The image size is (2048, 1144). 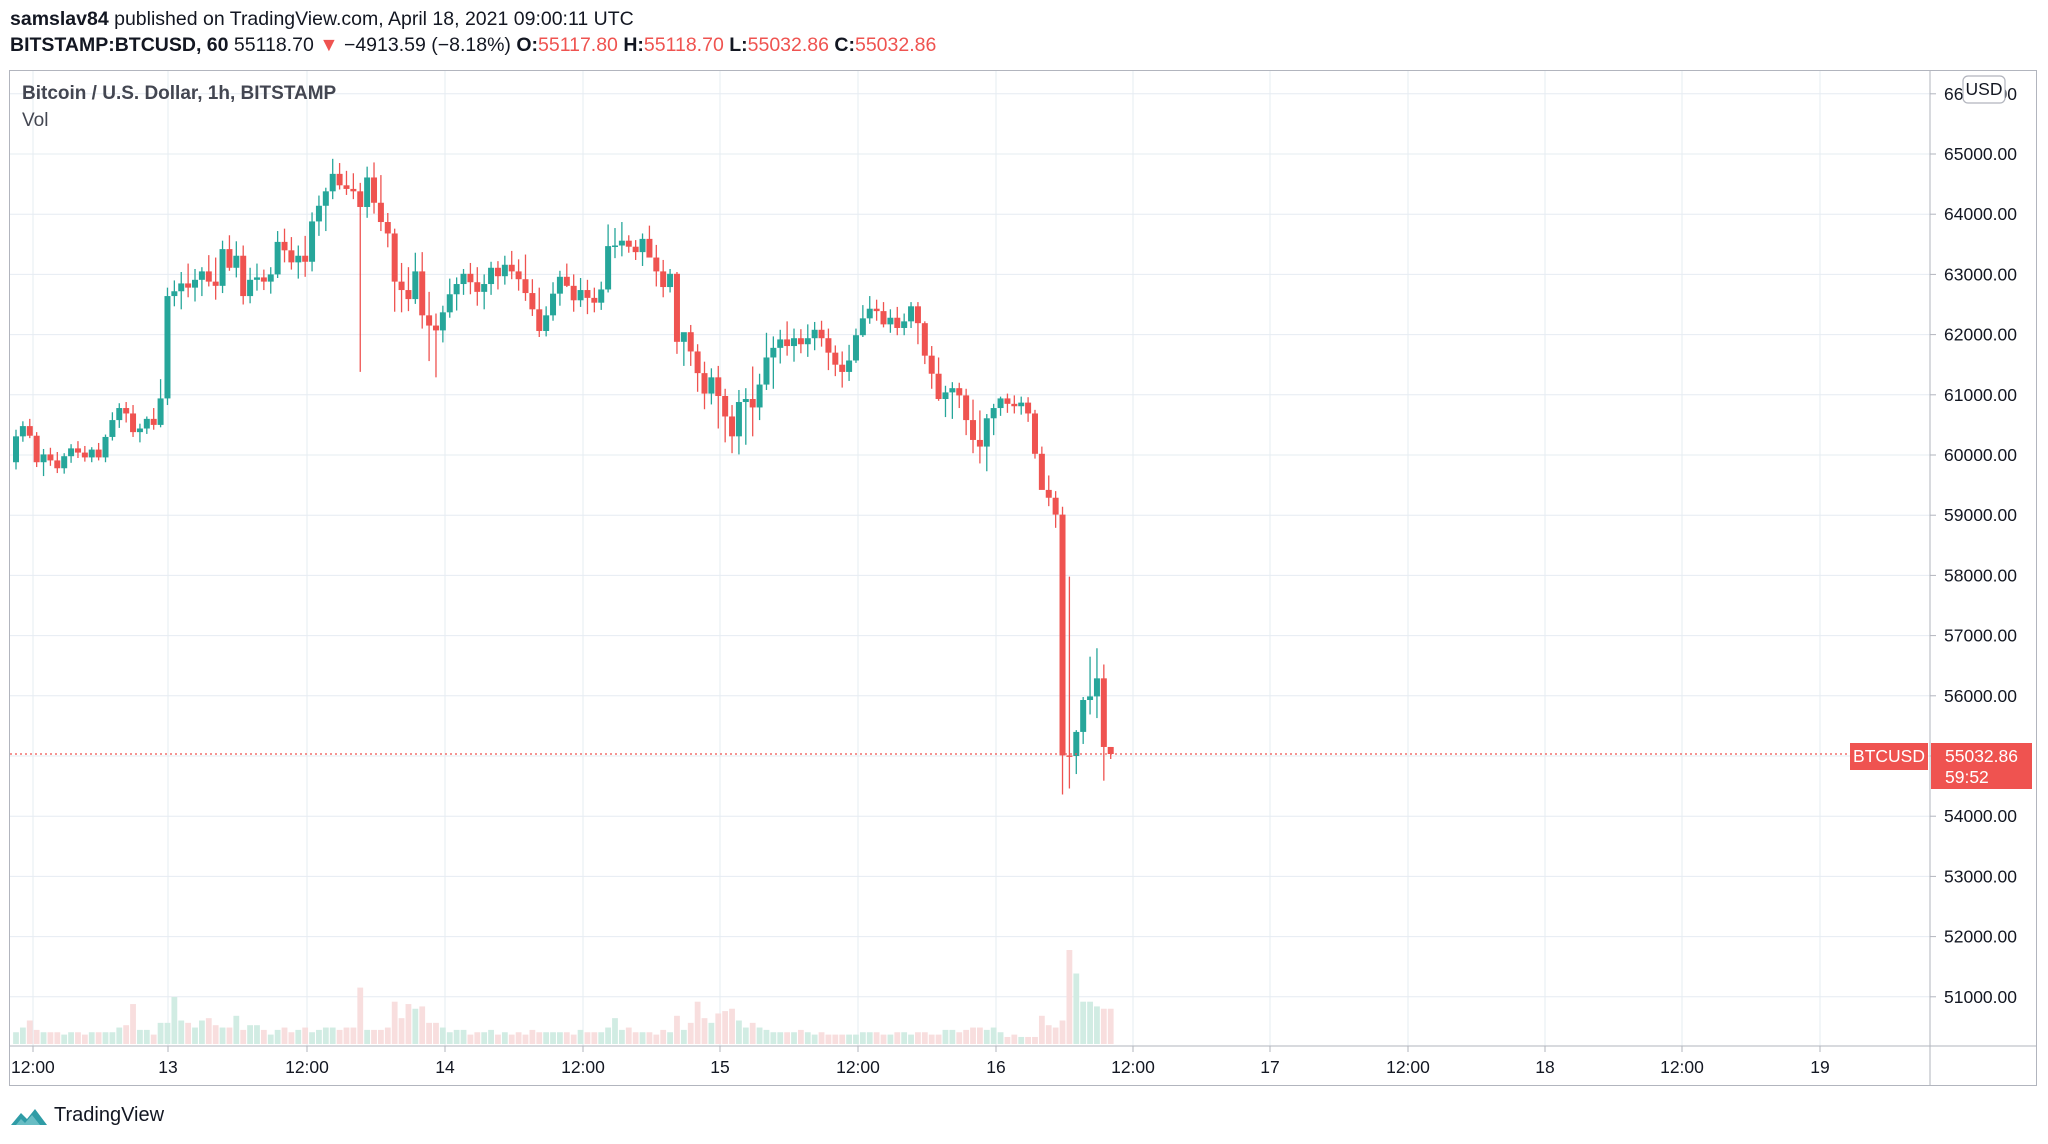 I want to click on high-label: H:, so click(x=633, y=45).